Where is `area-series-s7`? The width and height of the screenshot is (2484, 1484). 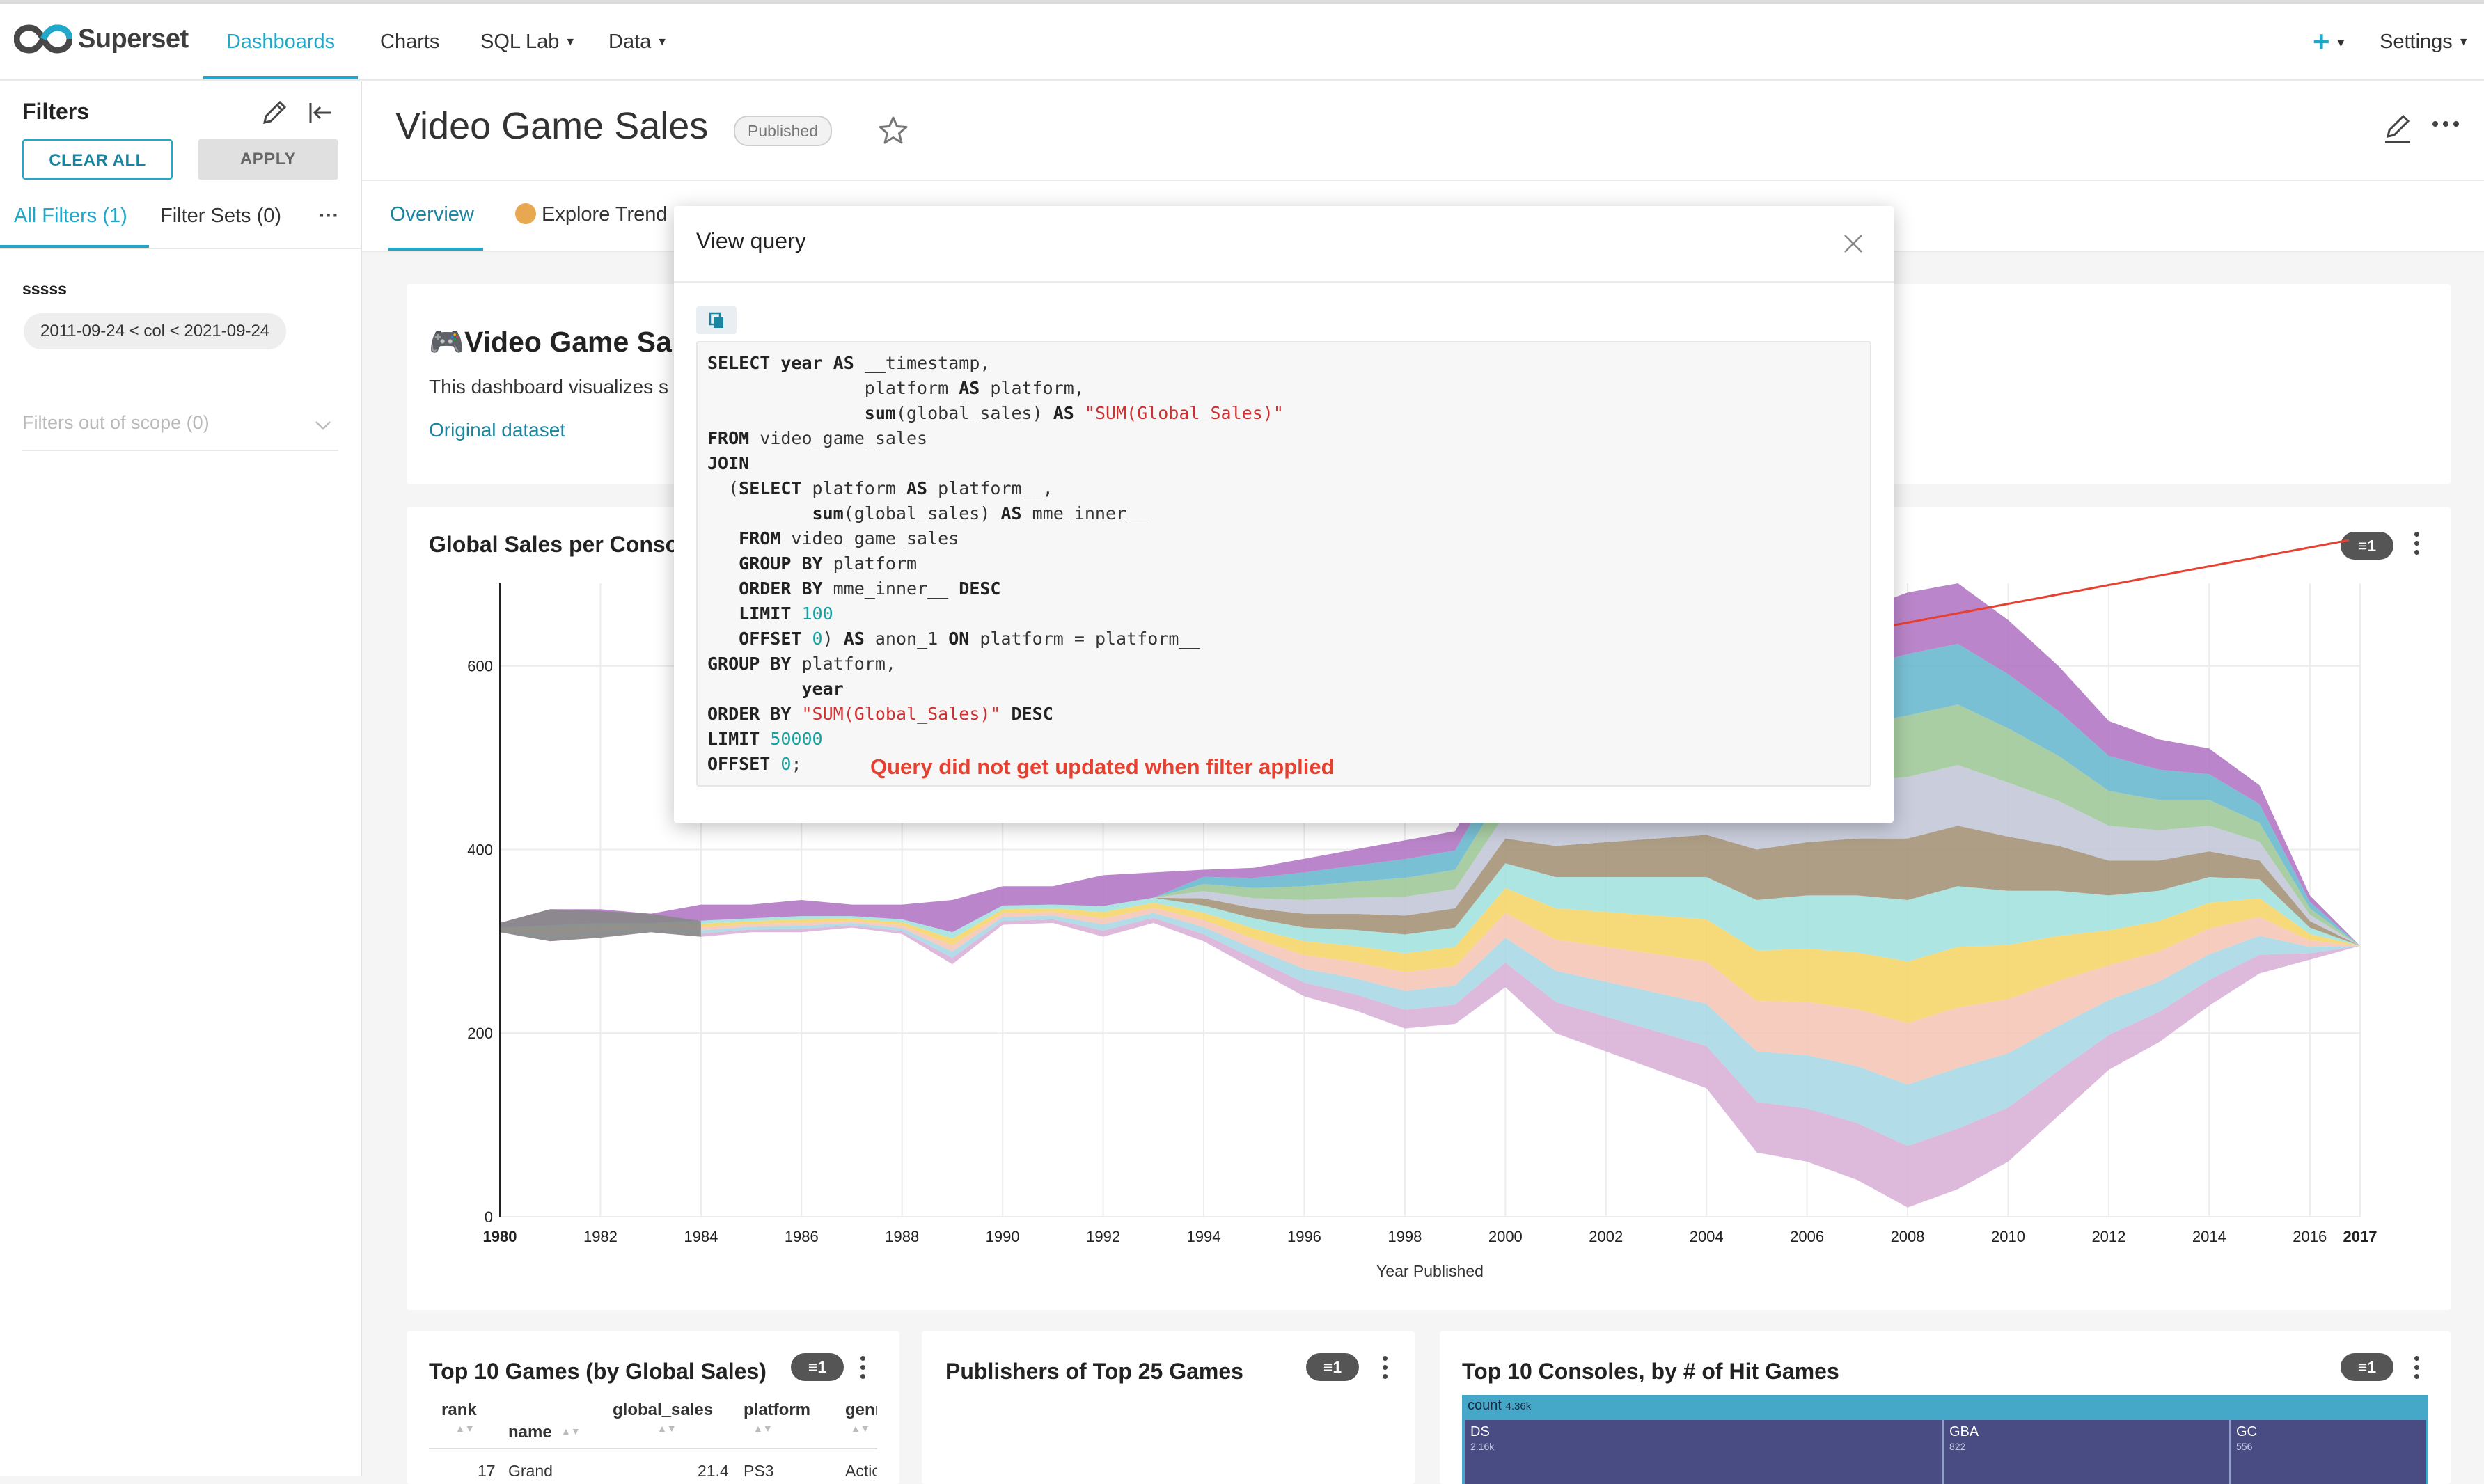 area-series-s7 is located at coordinates (1430, 855).